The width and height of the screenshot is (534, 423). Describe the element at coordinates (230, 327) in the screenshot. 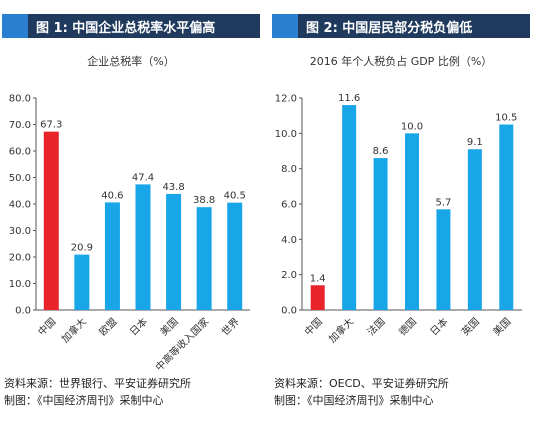

I see `x-tick-label: 世界` at that location.